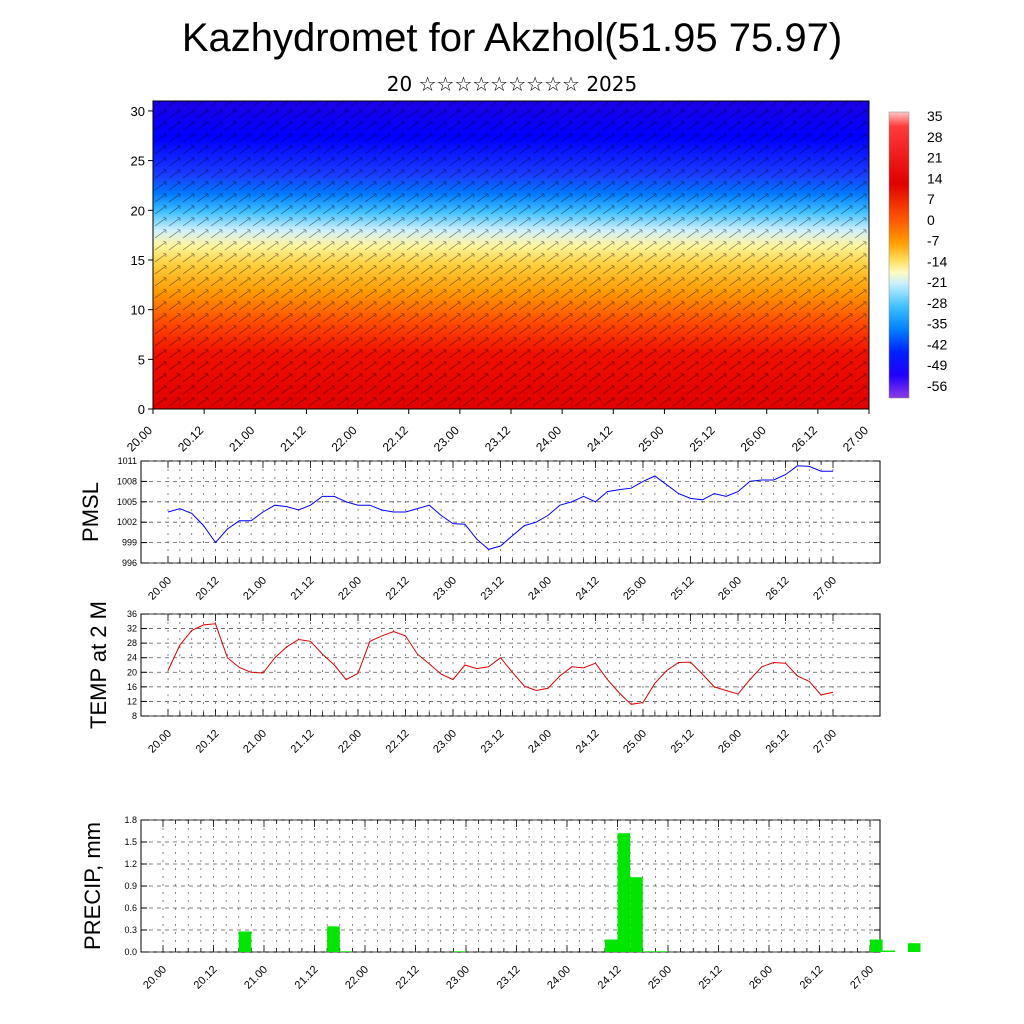  Describe the element at coordinates (132, 629) in the screenshot. I see `y-tick-label: 32` at that location.